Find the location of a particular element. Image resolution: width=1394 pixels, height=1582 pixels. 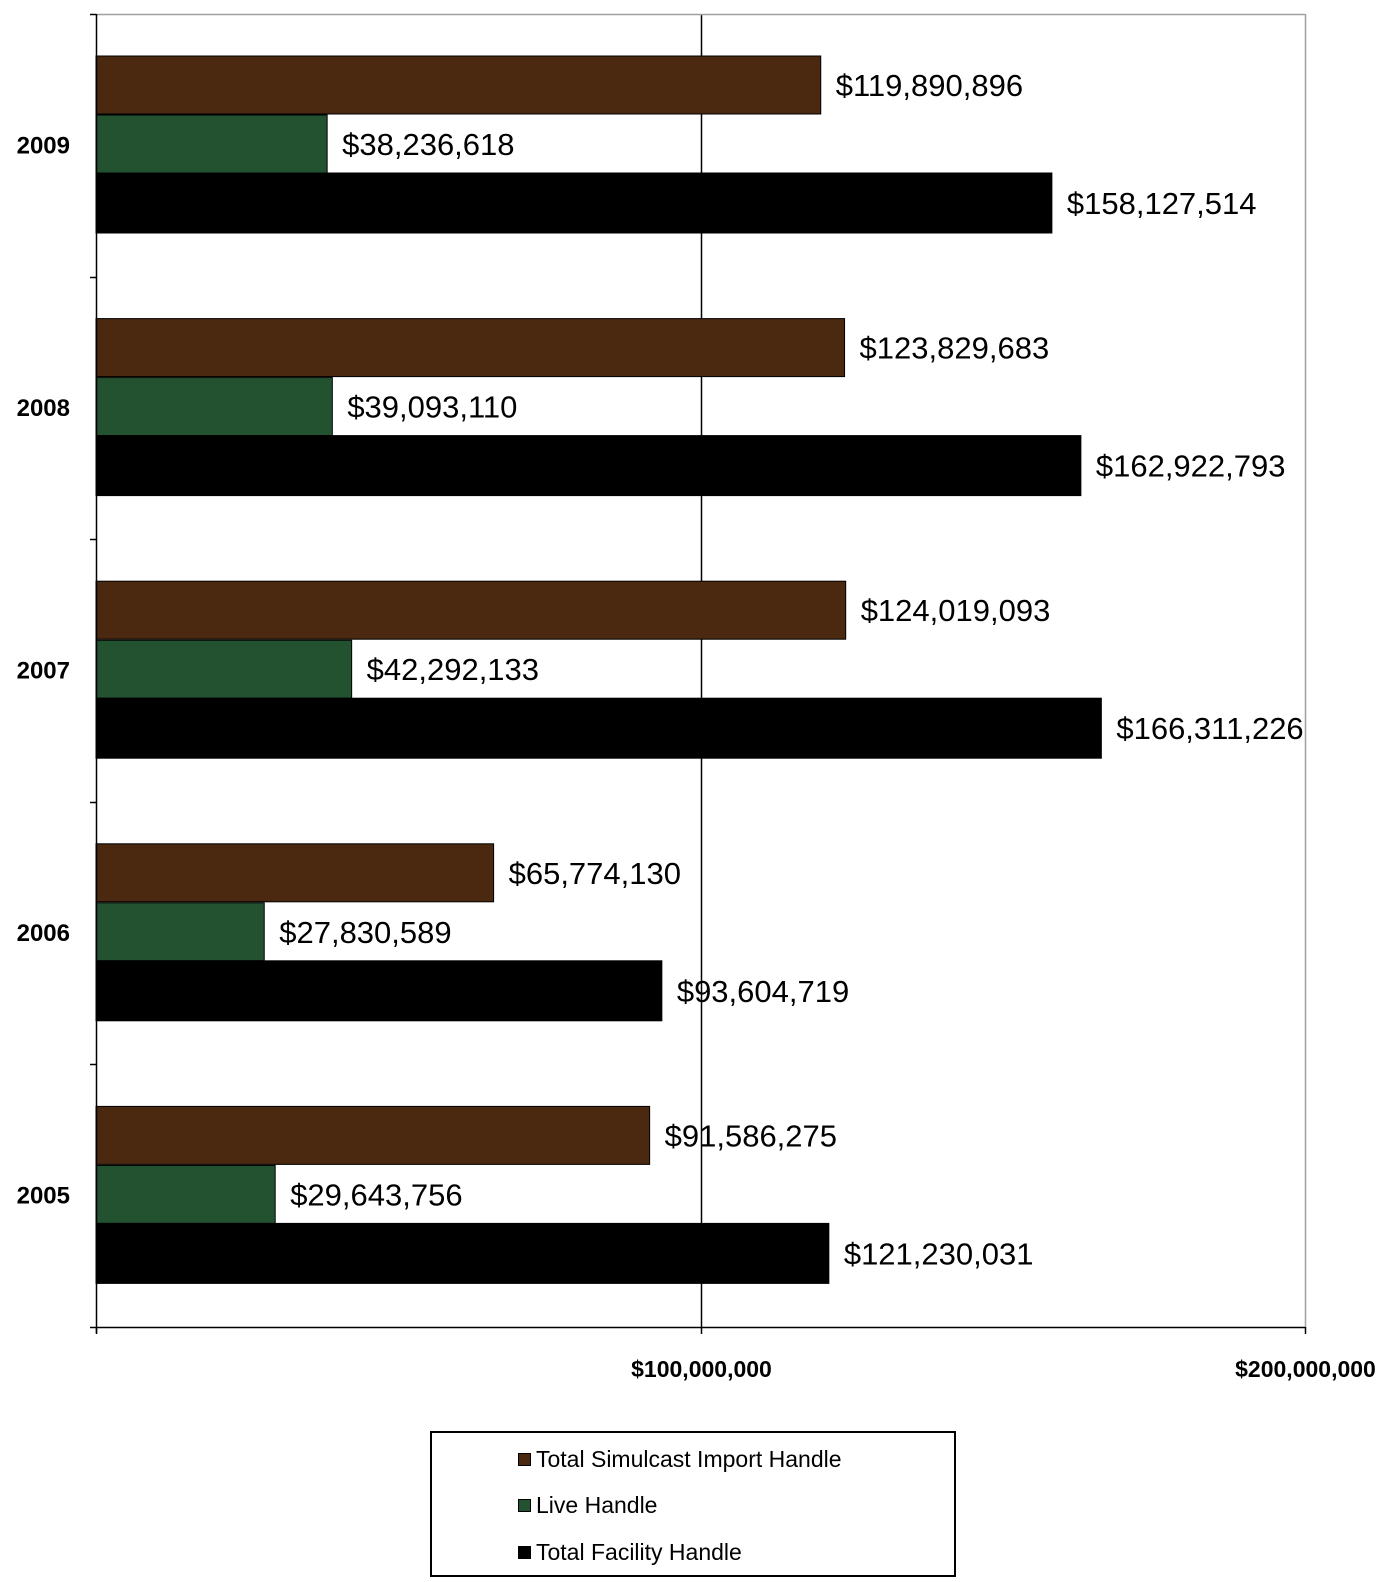

legend-label-total-simulcast-import-handle: Total Simulcast Import Handle is located at coordinates (689, 1458).